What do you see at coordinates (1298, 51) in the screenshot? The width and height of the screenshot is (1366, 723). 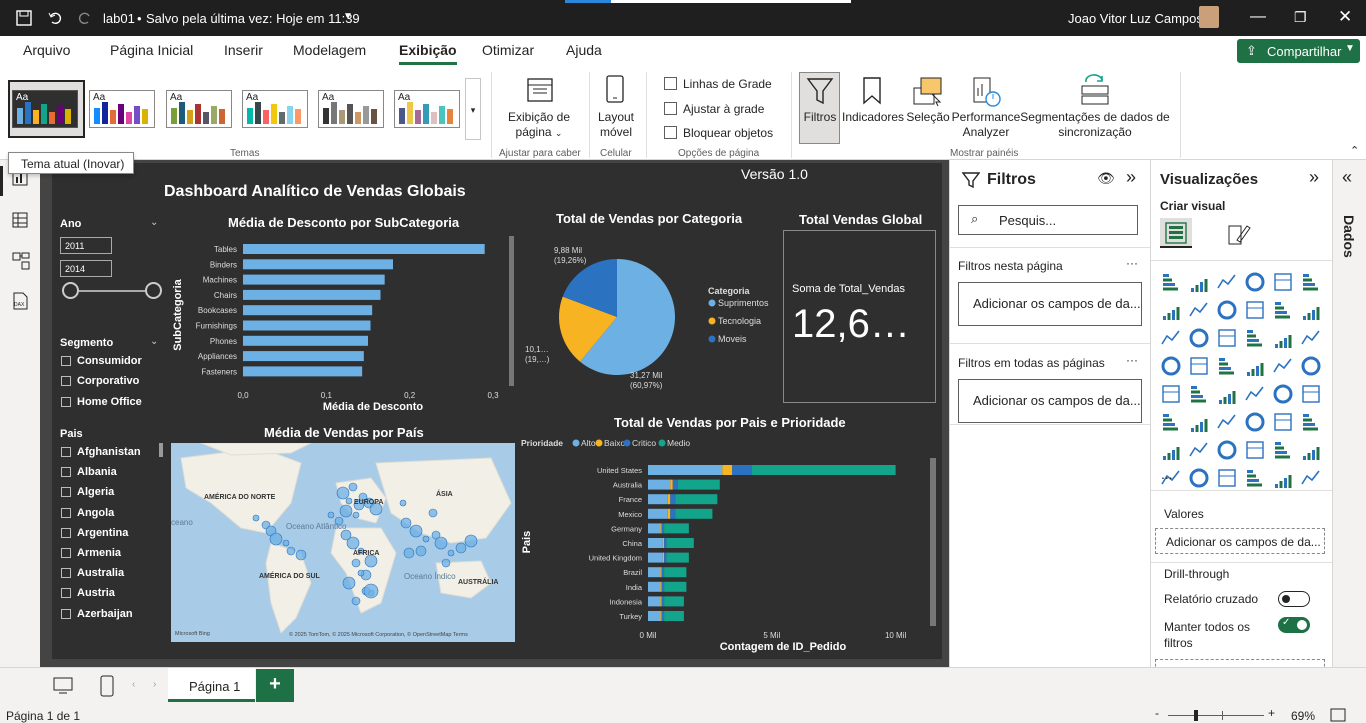 I see `share-button: ⇪ Compartilhar ▼` at bounding box center [1298, 51].